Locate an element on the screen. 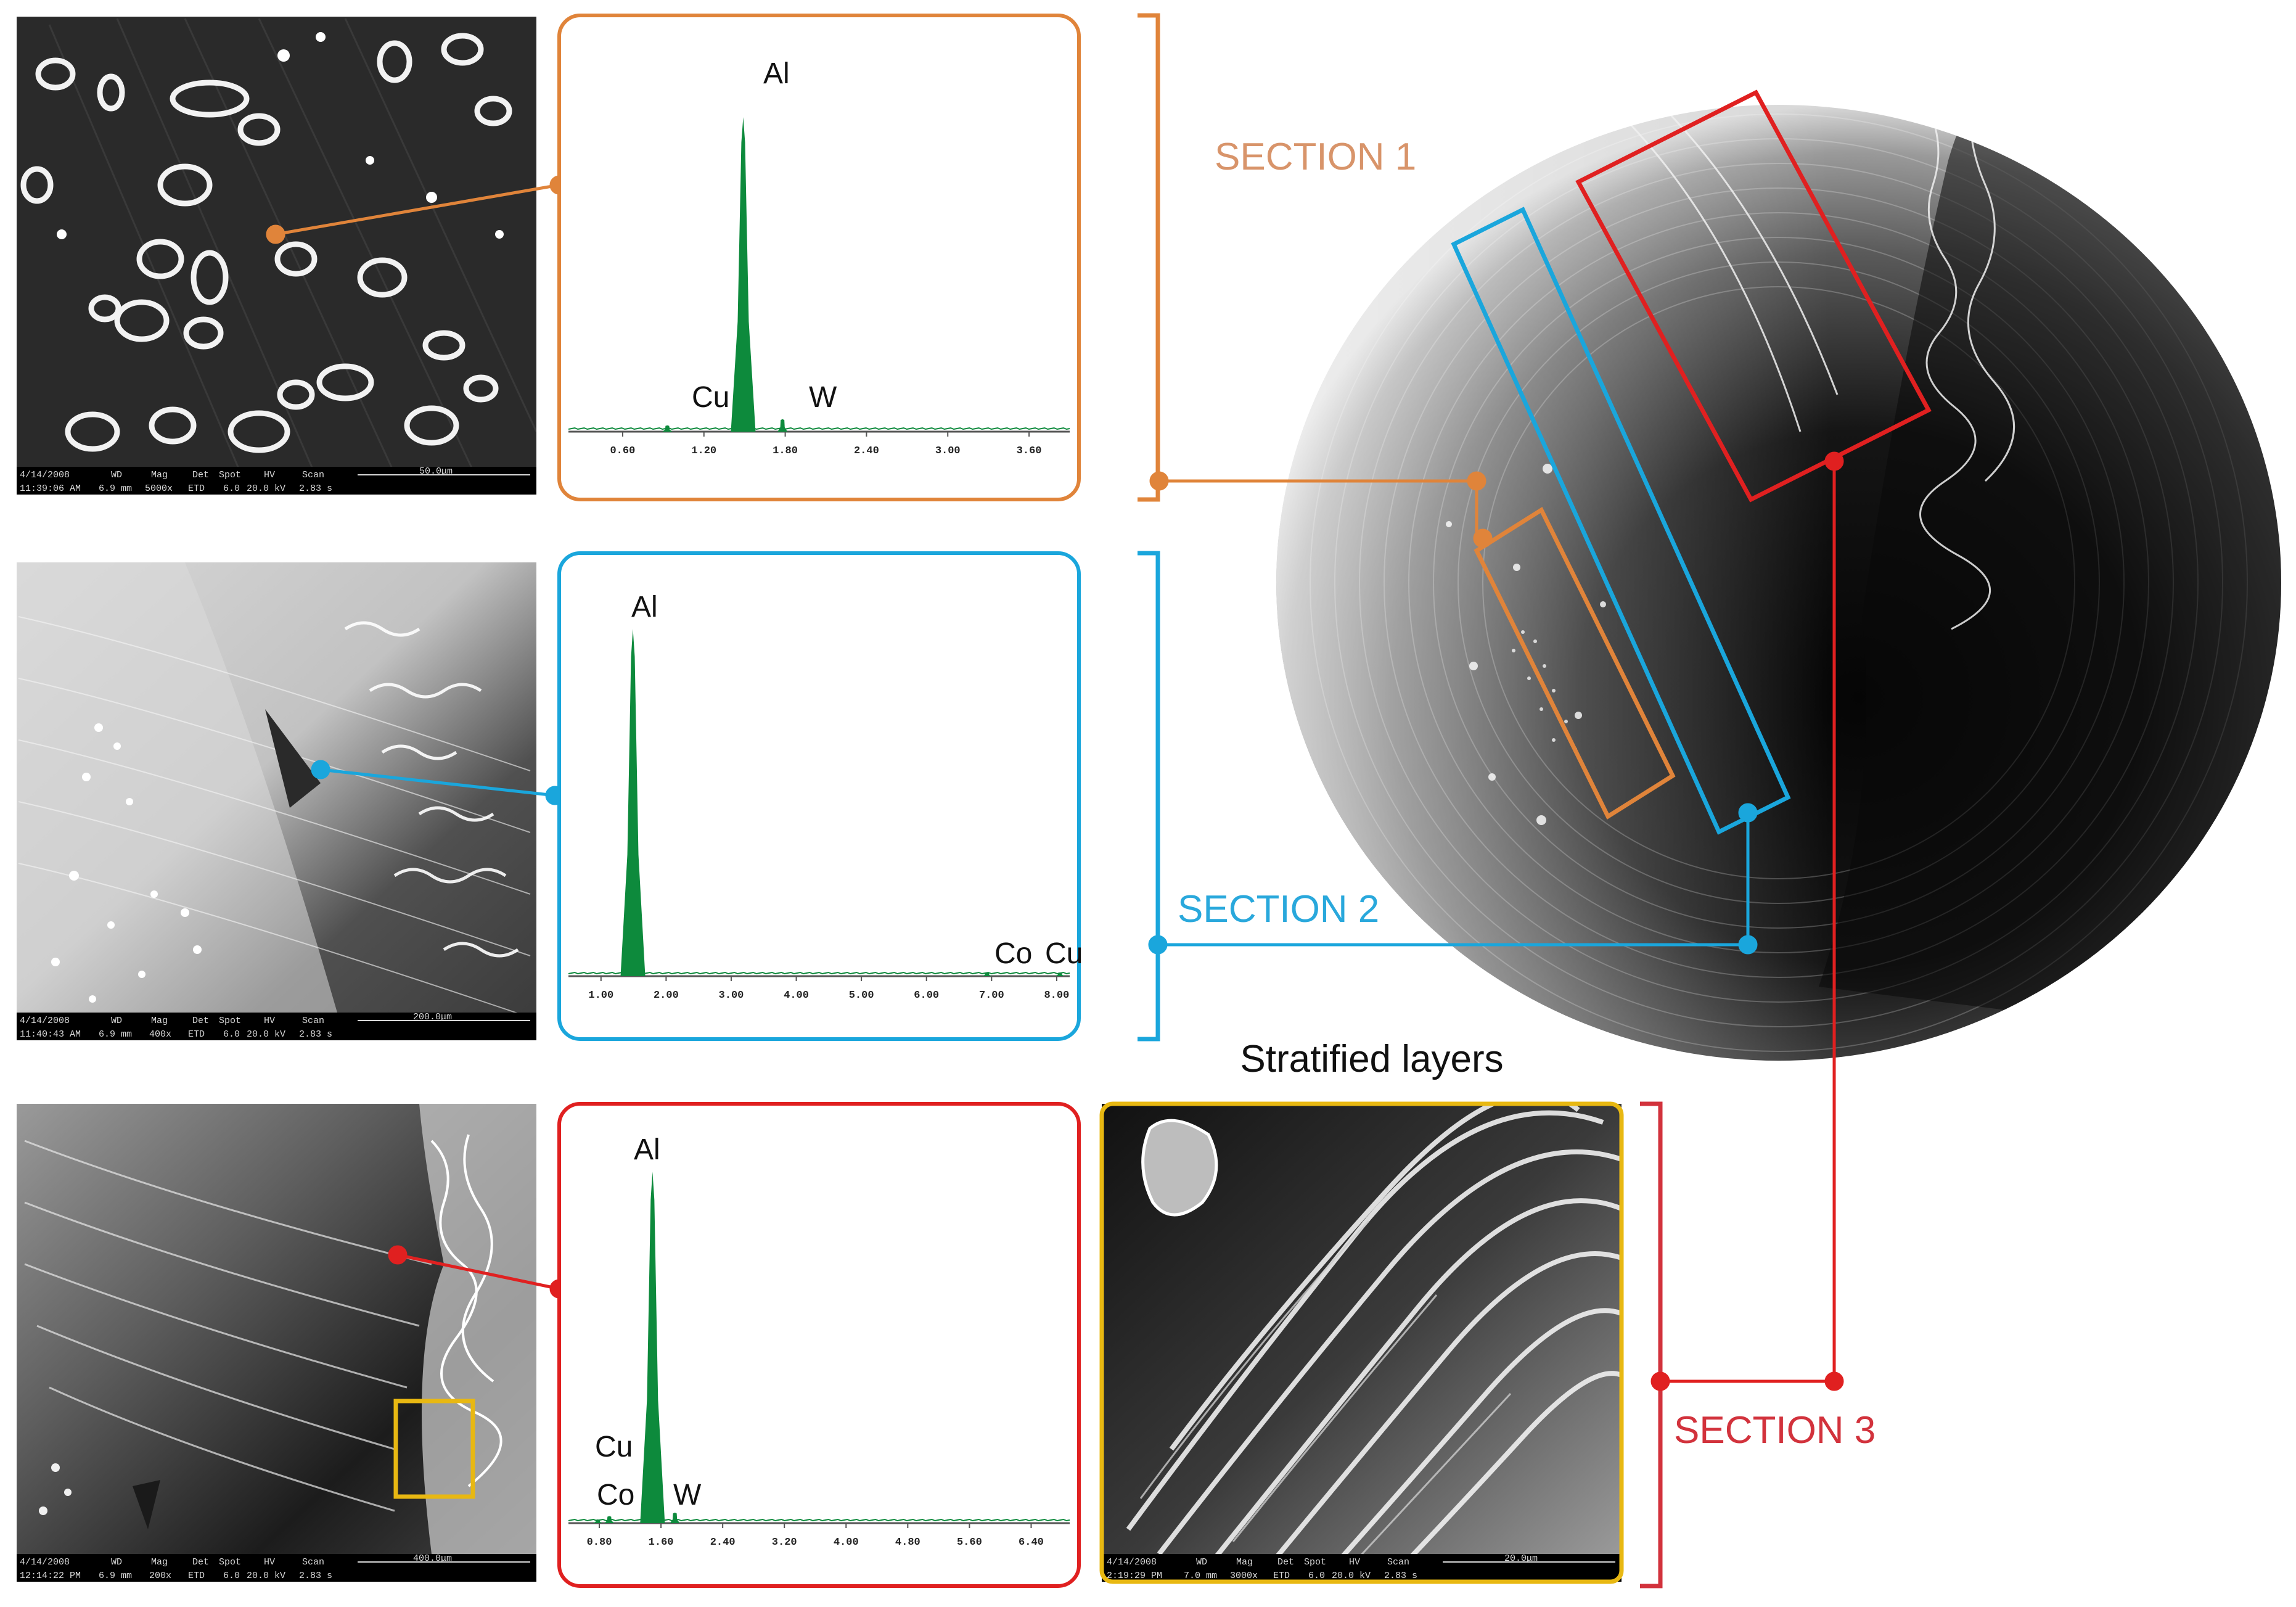 The width and height of the screenshot is (2296, 1607). sem3-scan-header: Scan is located at coordinates (313, 1563).